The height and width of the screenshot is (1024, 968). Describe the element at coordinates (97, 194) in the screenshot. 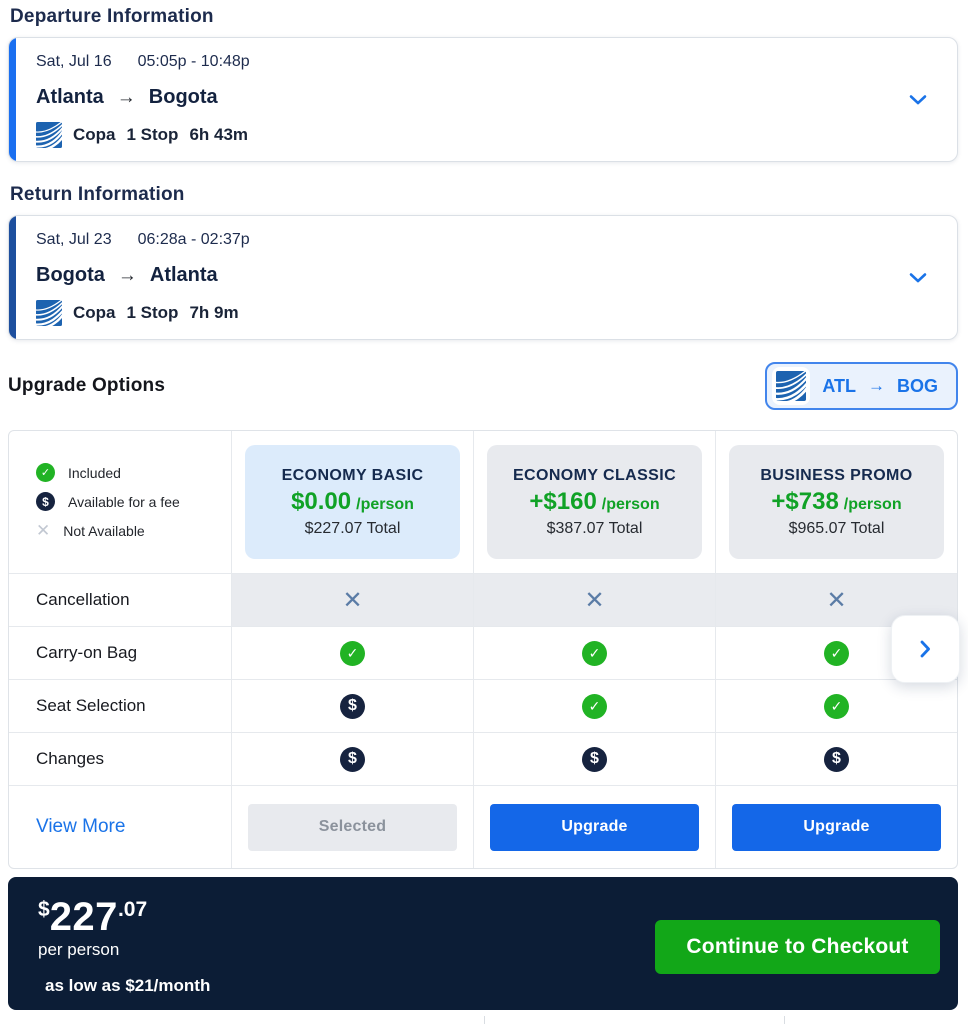

I see `return-section-title: Return Information` at that location.